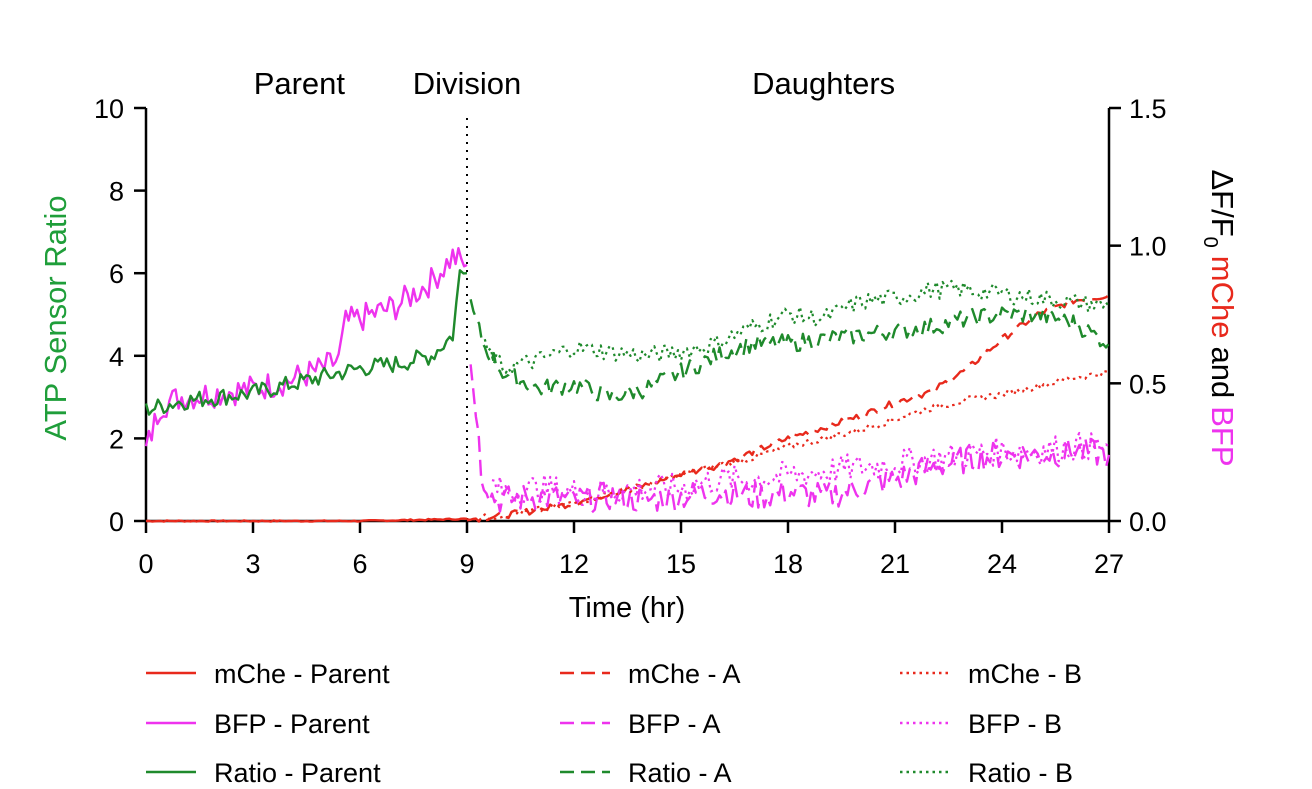  Describe the element at coordinates (681, 564) in the screenshot. I see `x-tick-label: 15` at that location.